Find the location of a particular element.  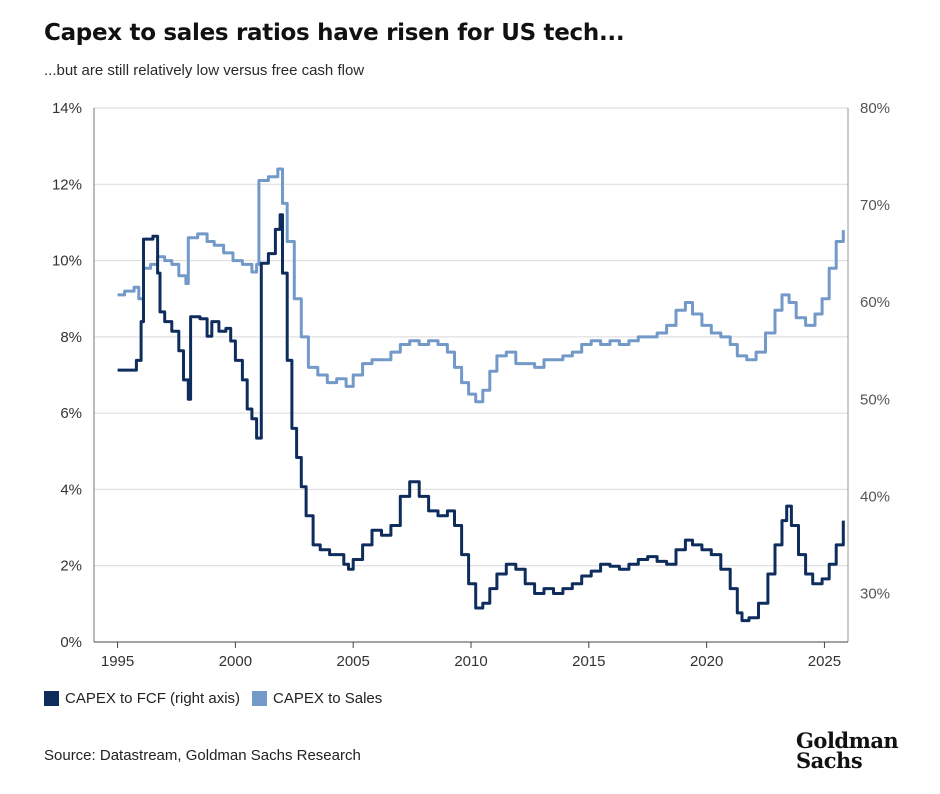

legend: CAPEX to FCF (right axis) CAPEX to Sales is located at coordinates (219, 698).